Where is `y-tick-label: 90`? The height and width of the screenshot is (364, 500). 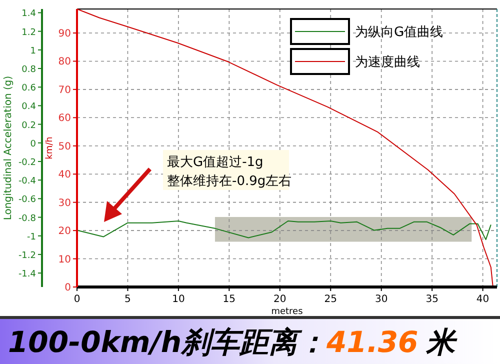 y-tick-label: 90 is located at coordinates (64, 34).